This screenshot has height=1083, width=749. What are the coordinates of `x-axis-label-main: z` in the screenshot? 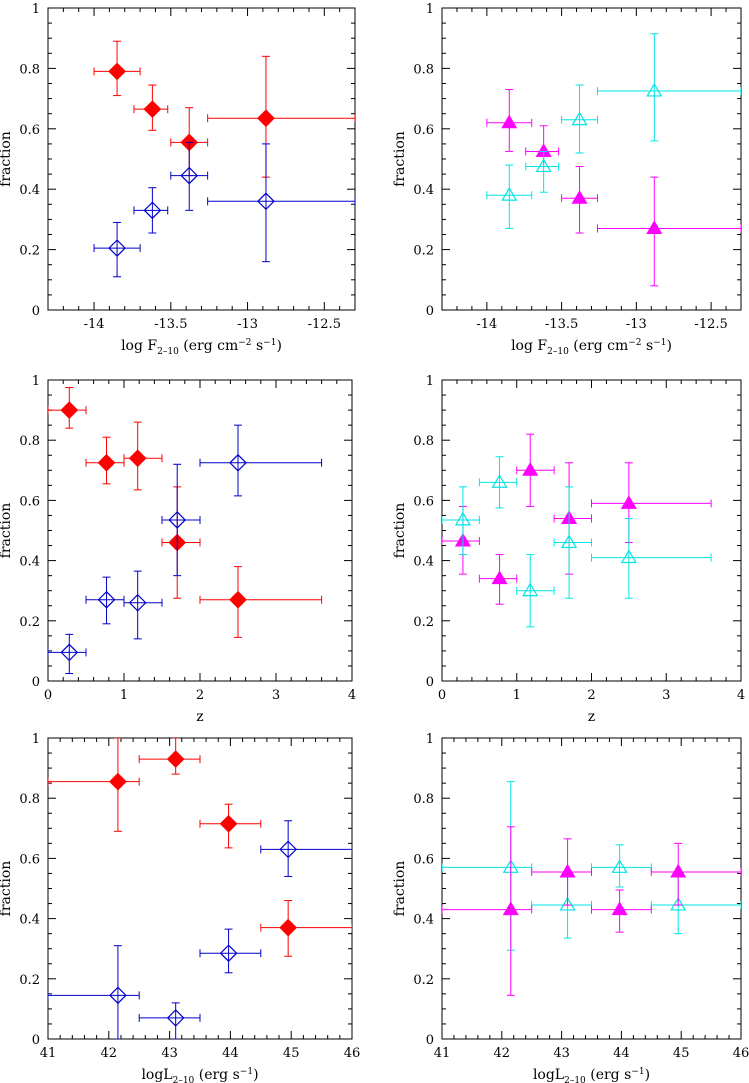 It's located at (591, 717).